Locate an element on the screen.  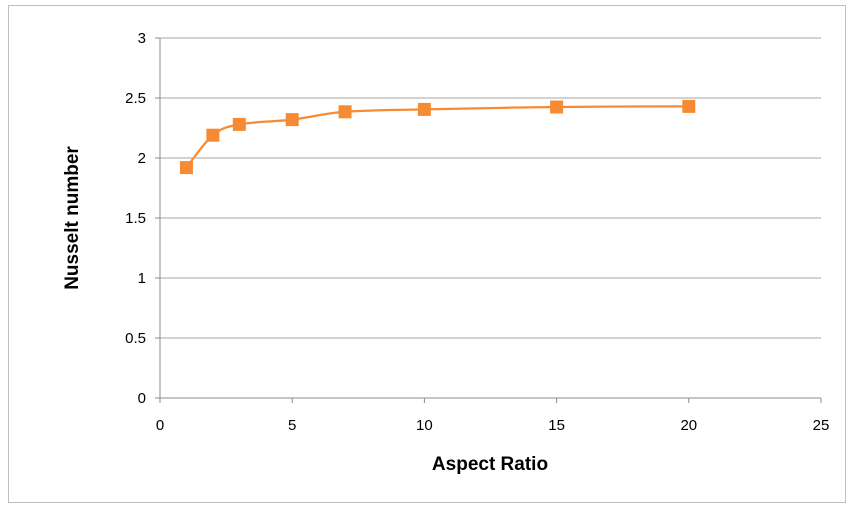
x-tick-label: 0 is located at coordinates (160, 425).